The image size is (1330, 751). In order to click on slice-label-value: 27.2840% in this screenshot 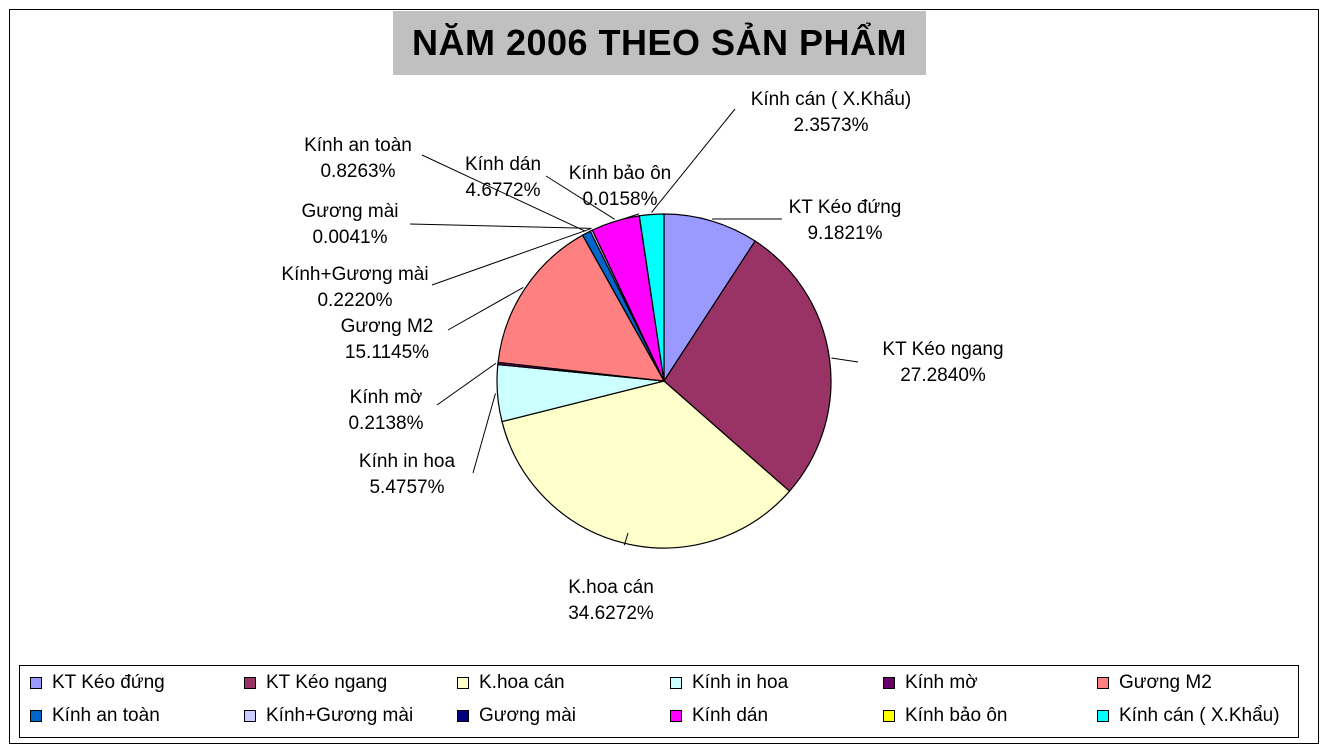, I will do `click(943, 375)`.